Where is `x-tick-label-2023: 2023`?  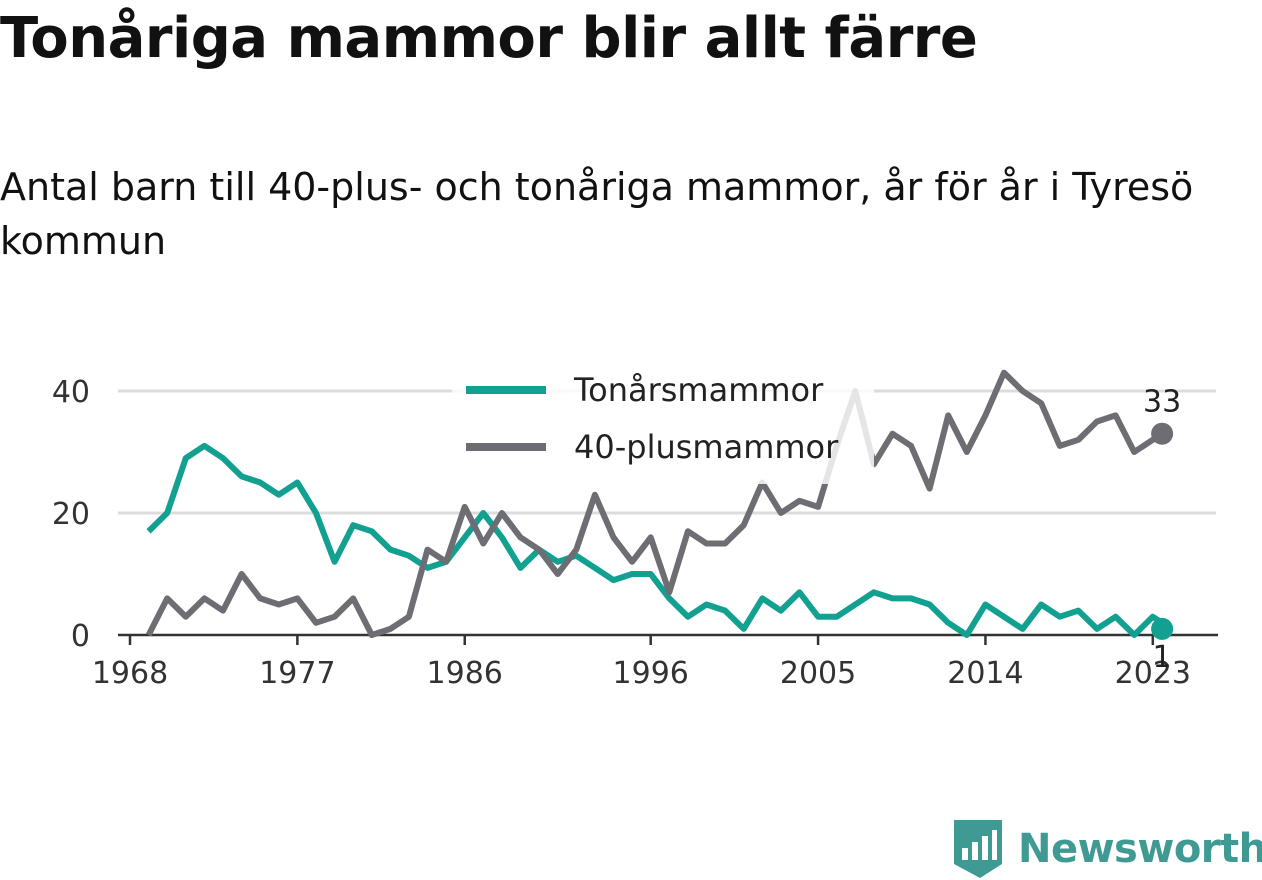
x-tick-label-2023: 2023 is located at coordinates (1153, 673).